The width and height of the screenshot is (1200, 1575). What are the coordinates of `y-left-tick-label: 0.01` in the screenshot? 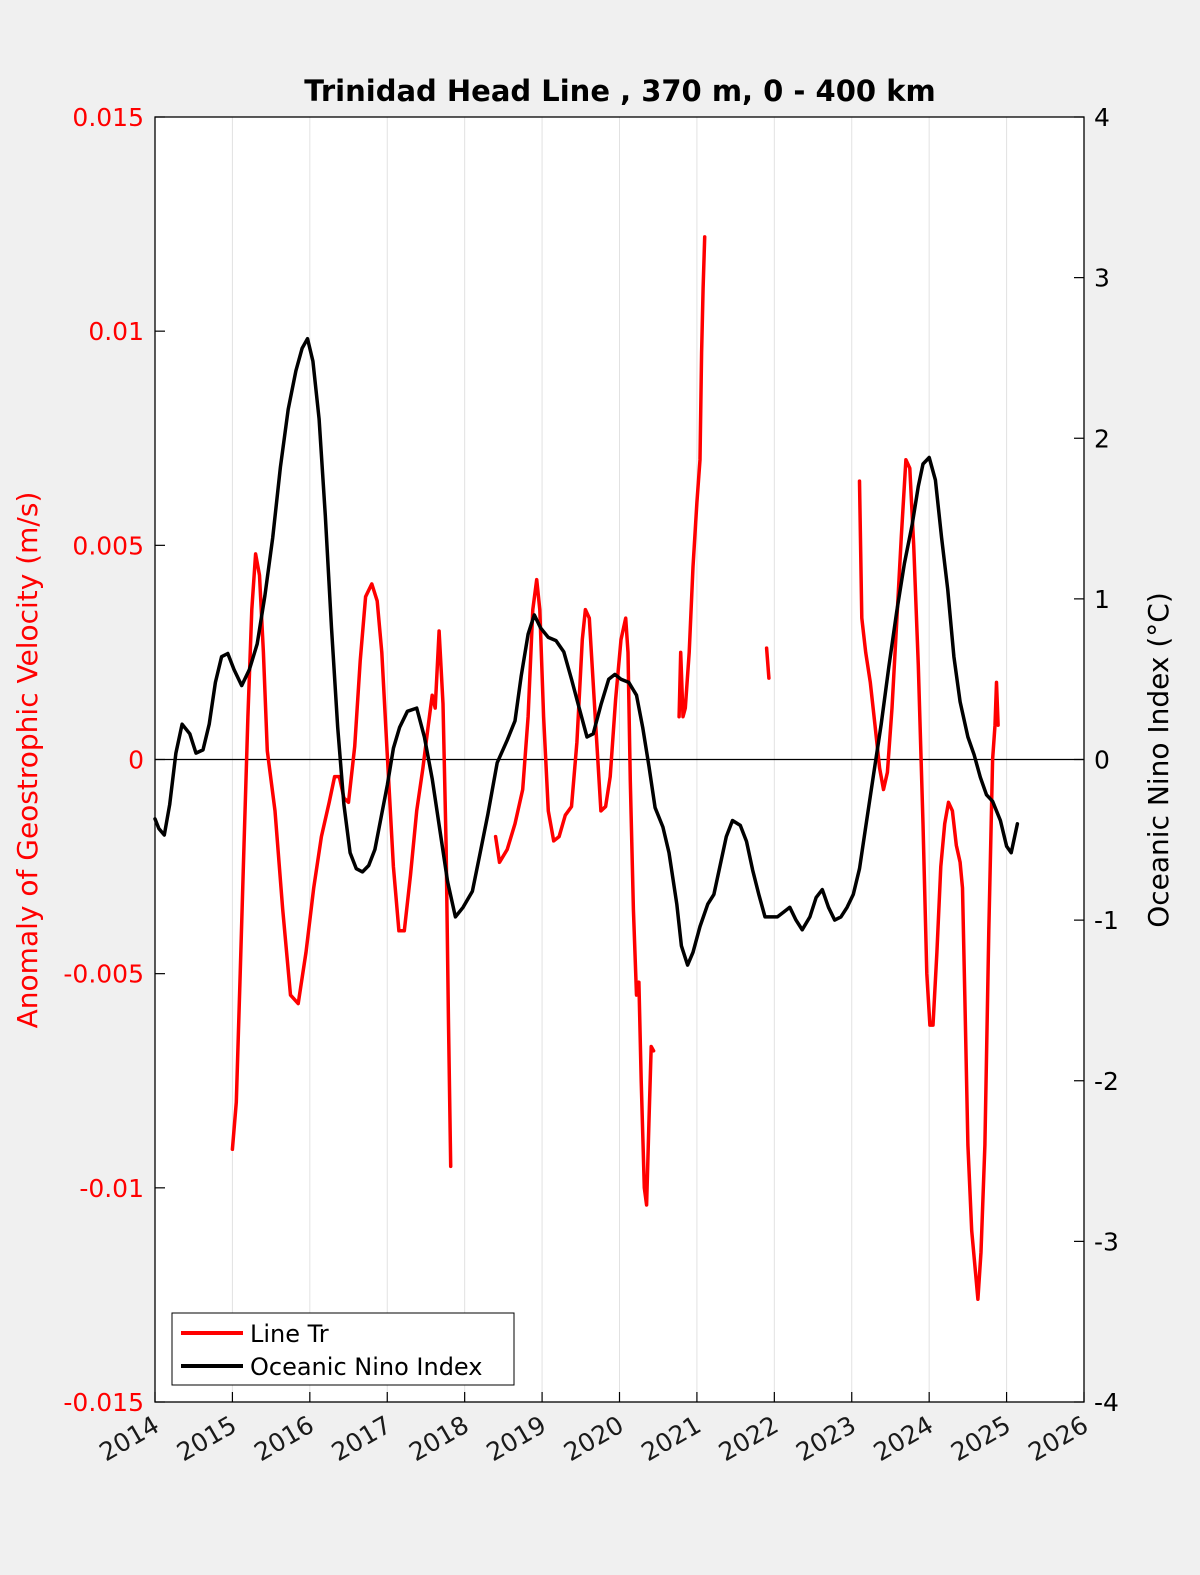 It's located at (116, 331).